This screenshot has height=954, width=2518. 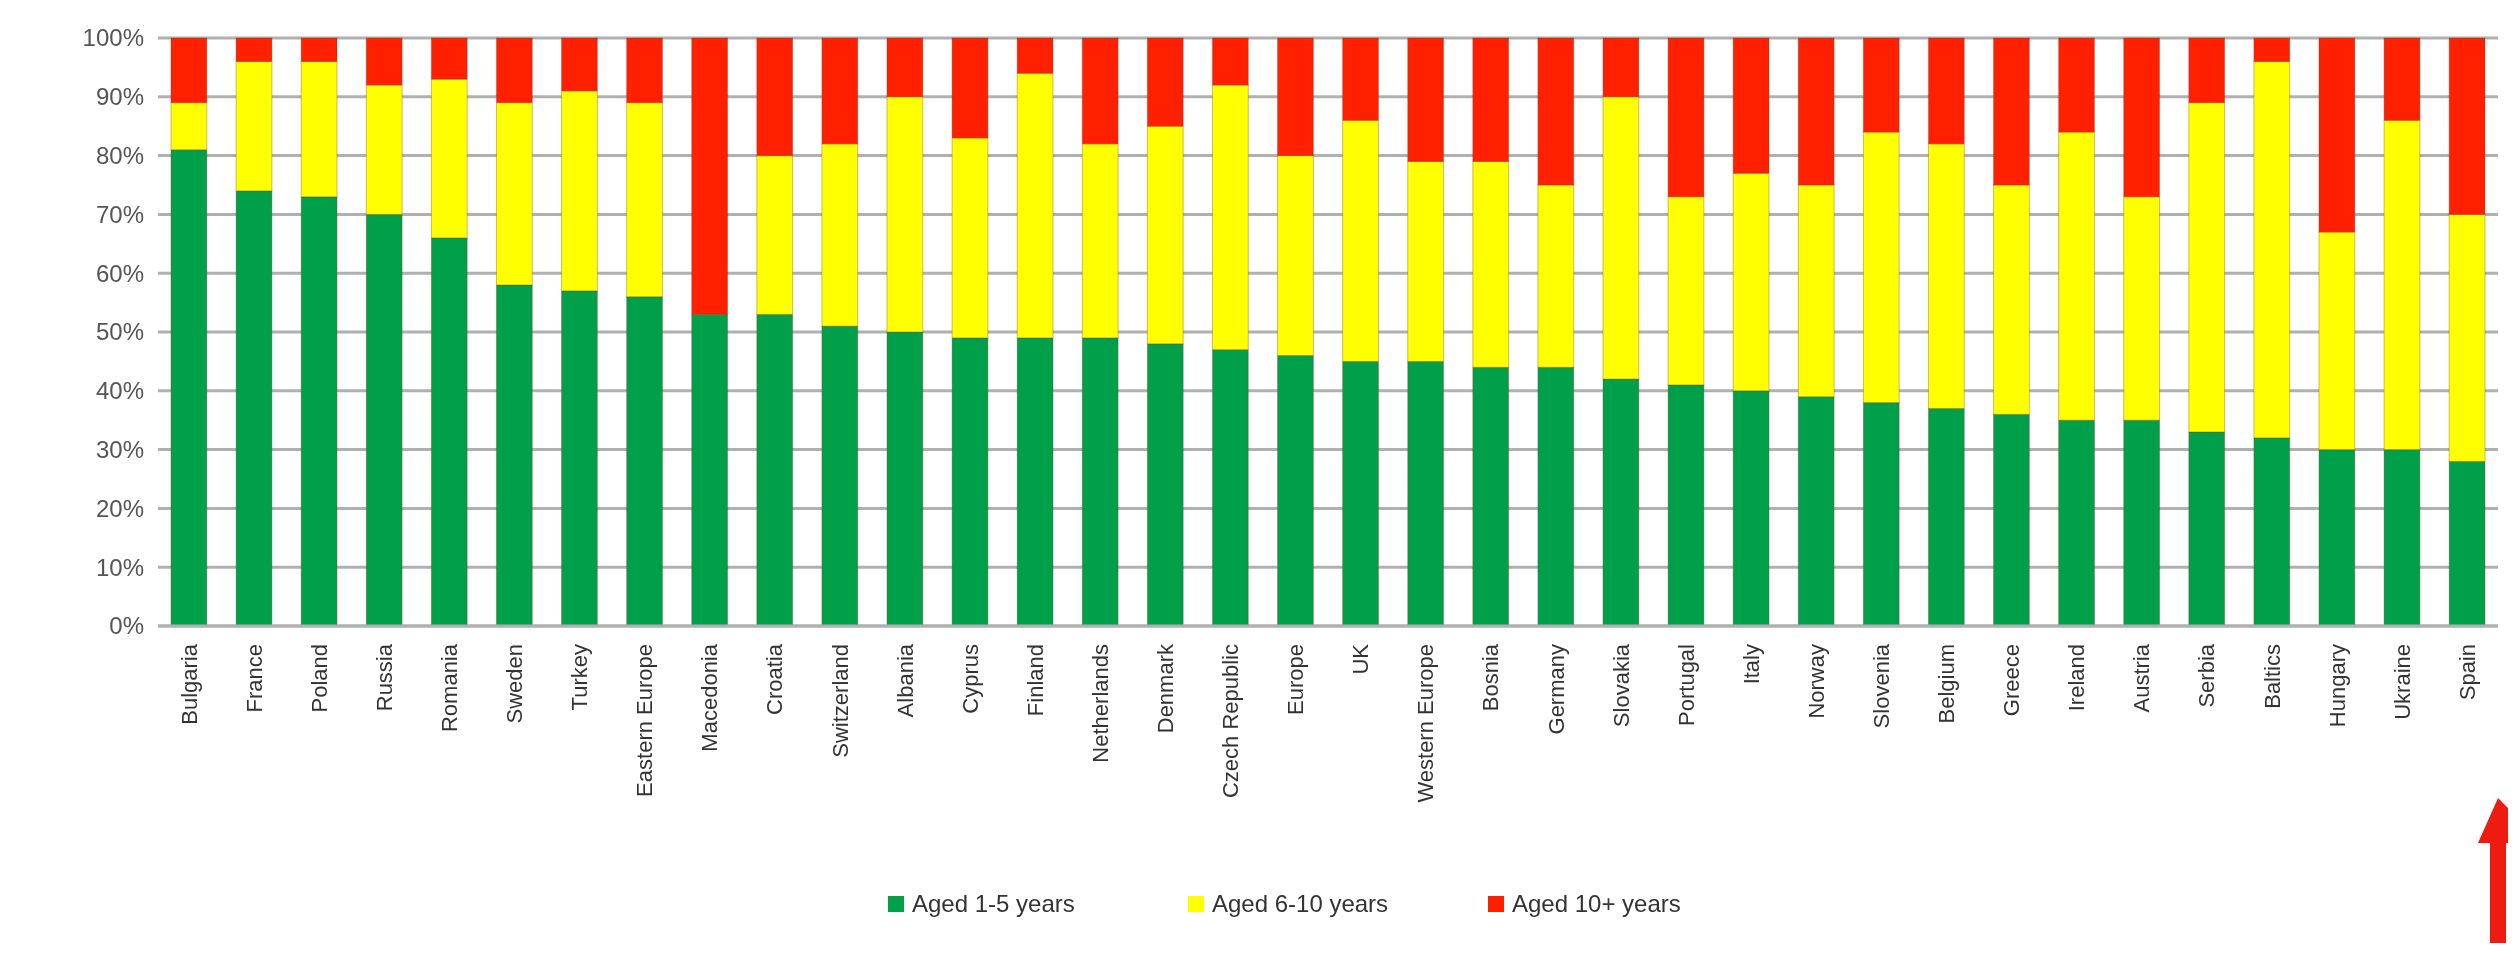 What do you see at coordinates (2402, 682) in the screenshot?
I see `x-tick-label: Ukraine` at bounding box center [2402, 682].